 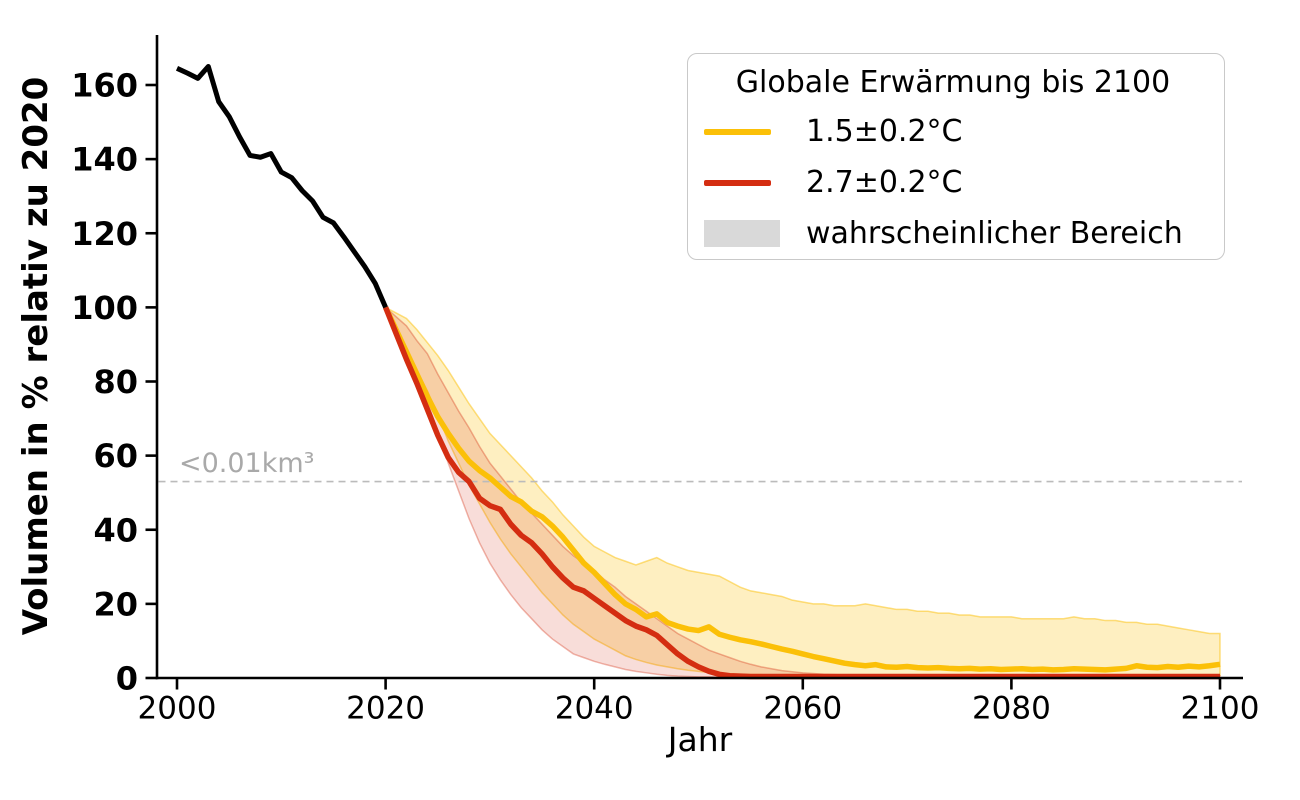 What do you see at coordinates (104, 308) in the screenshot?
I see `y-tick-label-100: 100` at bounding box center [104, 308].